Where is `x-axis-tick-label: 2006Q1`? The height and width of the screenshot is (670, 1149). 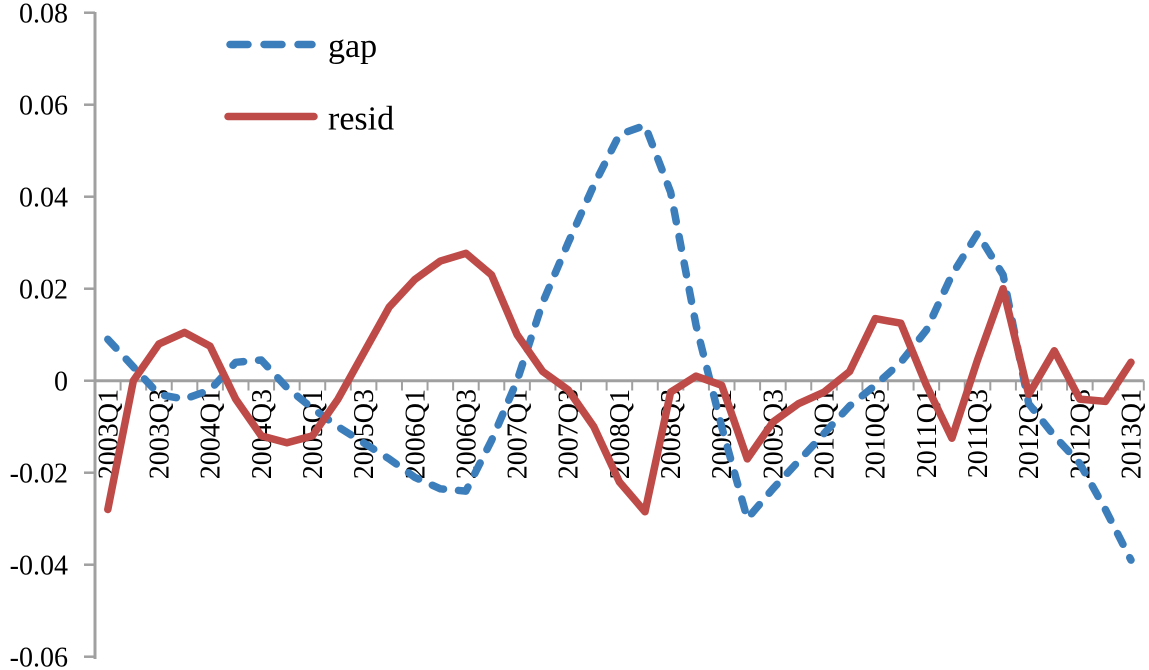
x-axis-tick-label: 2006Q1 is located at coordinates (415, 434).